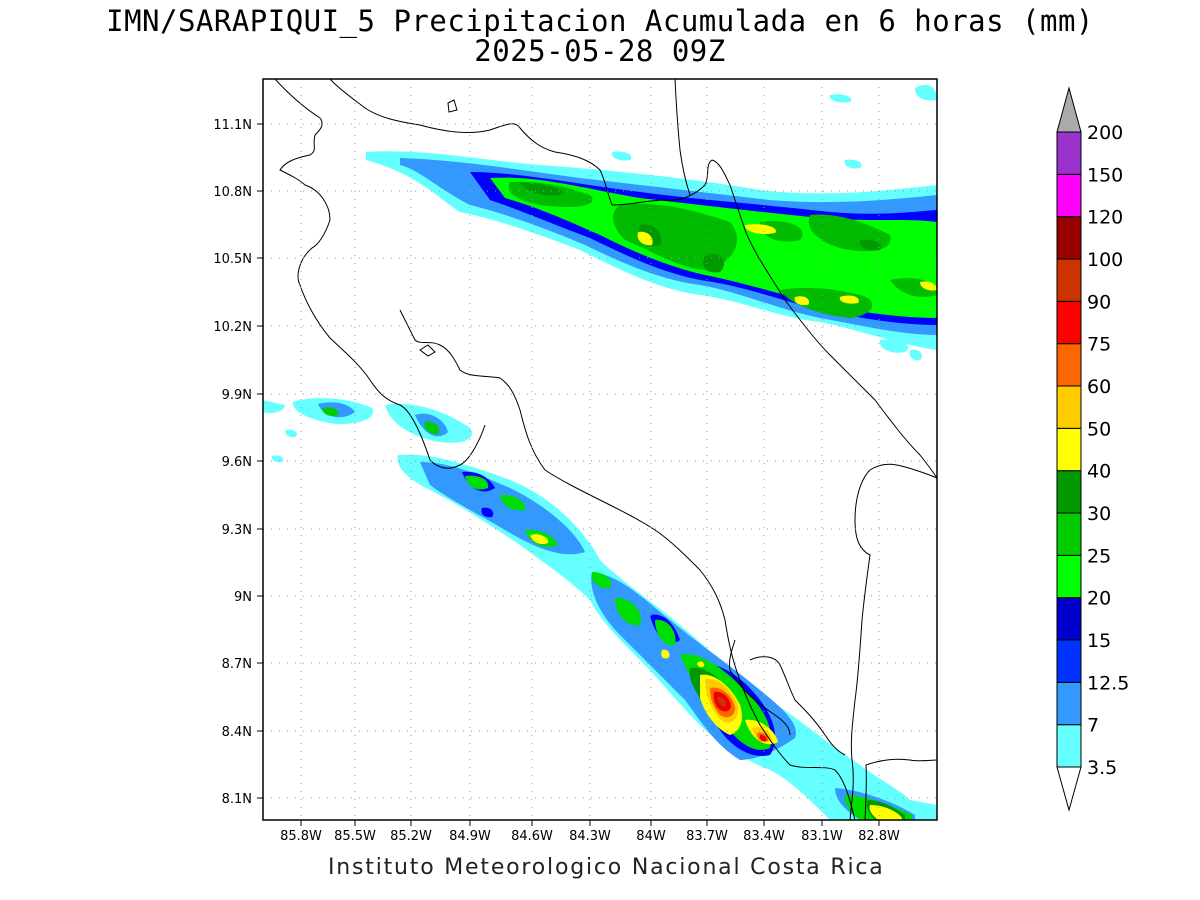  Describe the element at coordinates (411, 836) in the screenshot. I see `lon-label-85-2w: 85.2W` at that location.